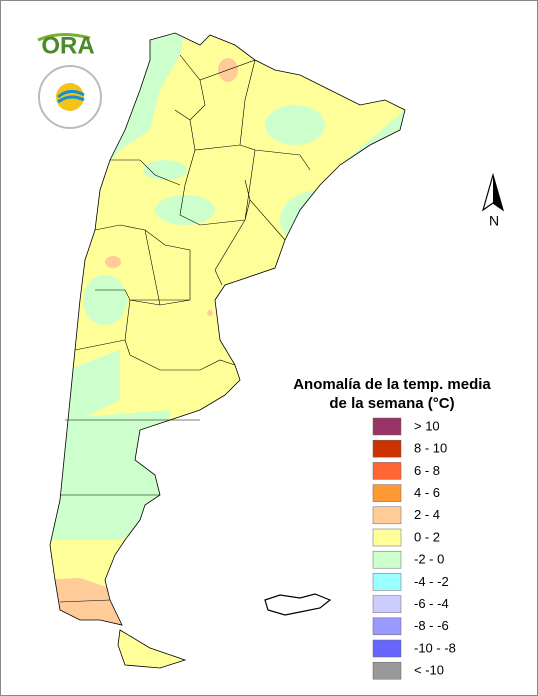 The image size is (538, 696). I want to click on legend-title: de la semana (°C), so click(391, 403).